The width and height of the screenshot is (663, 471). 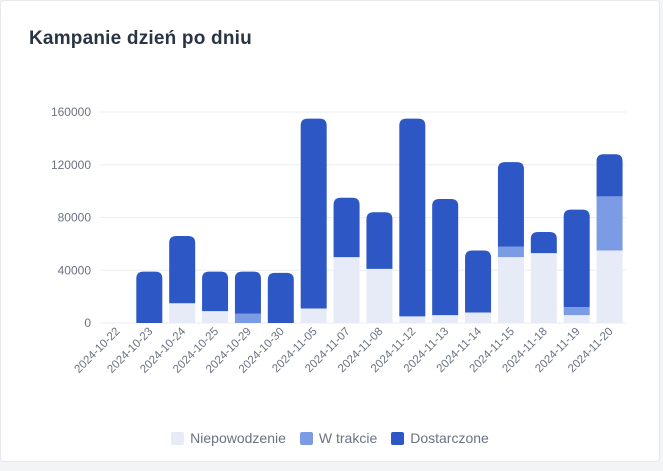 I want to click on legend-label: Dostarczone, so click(x=449, y=438).